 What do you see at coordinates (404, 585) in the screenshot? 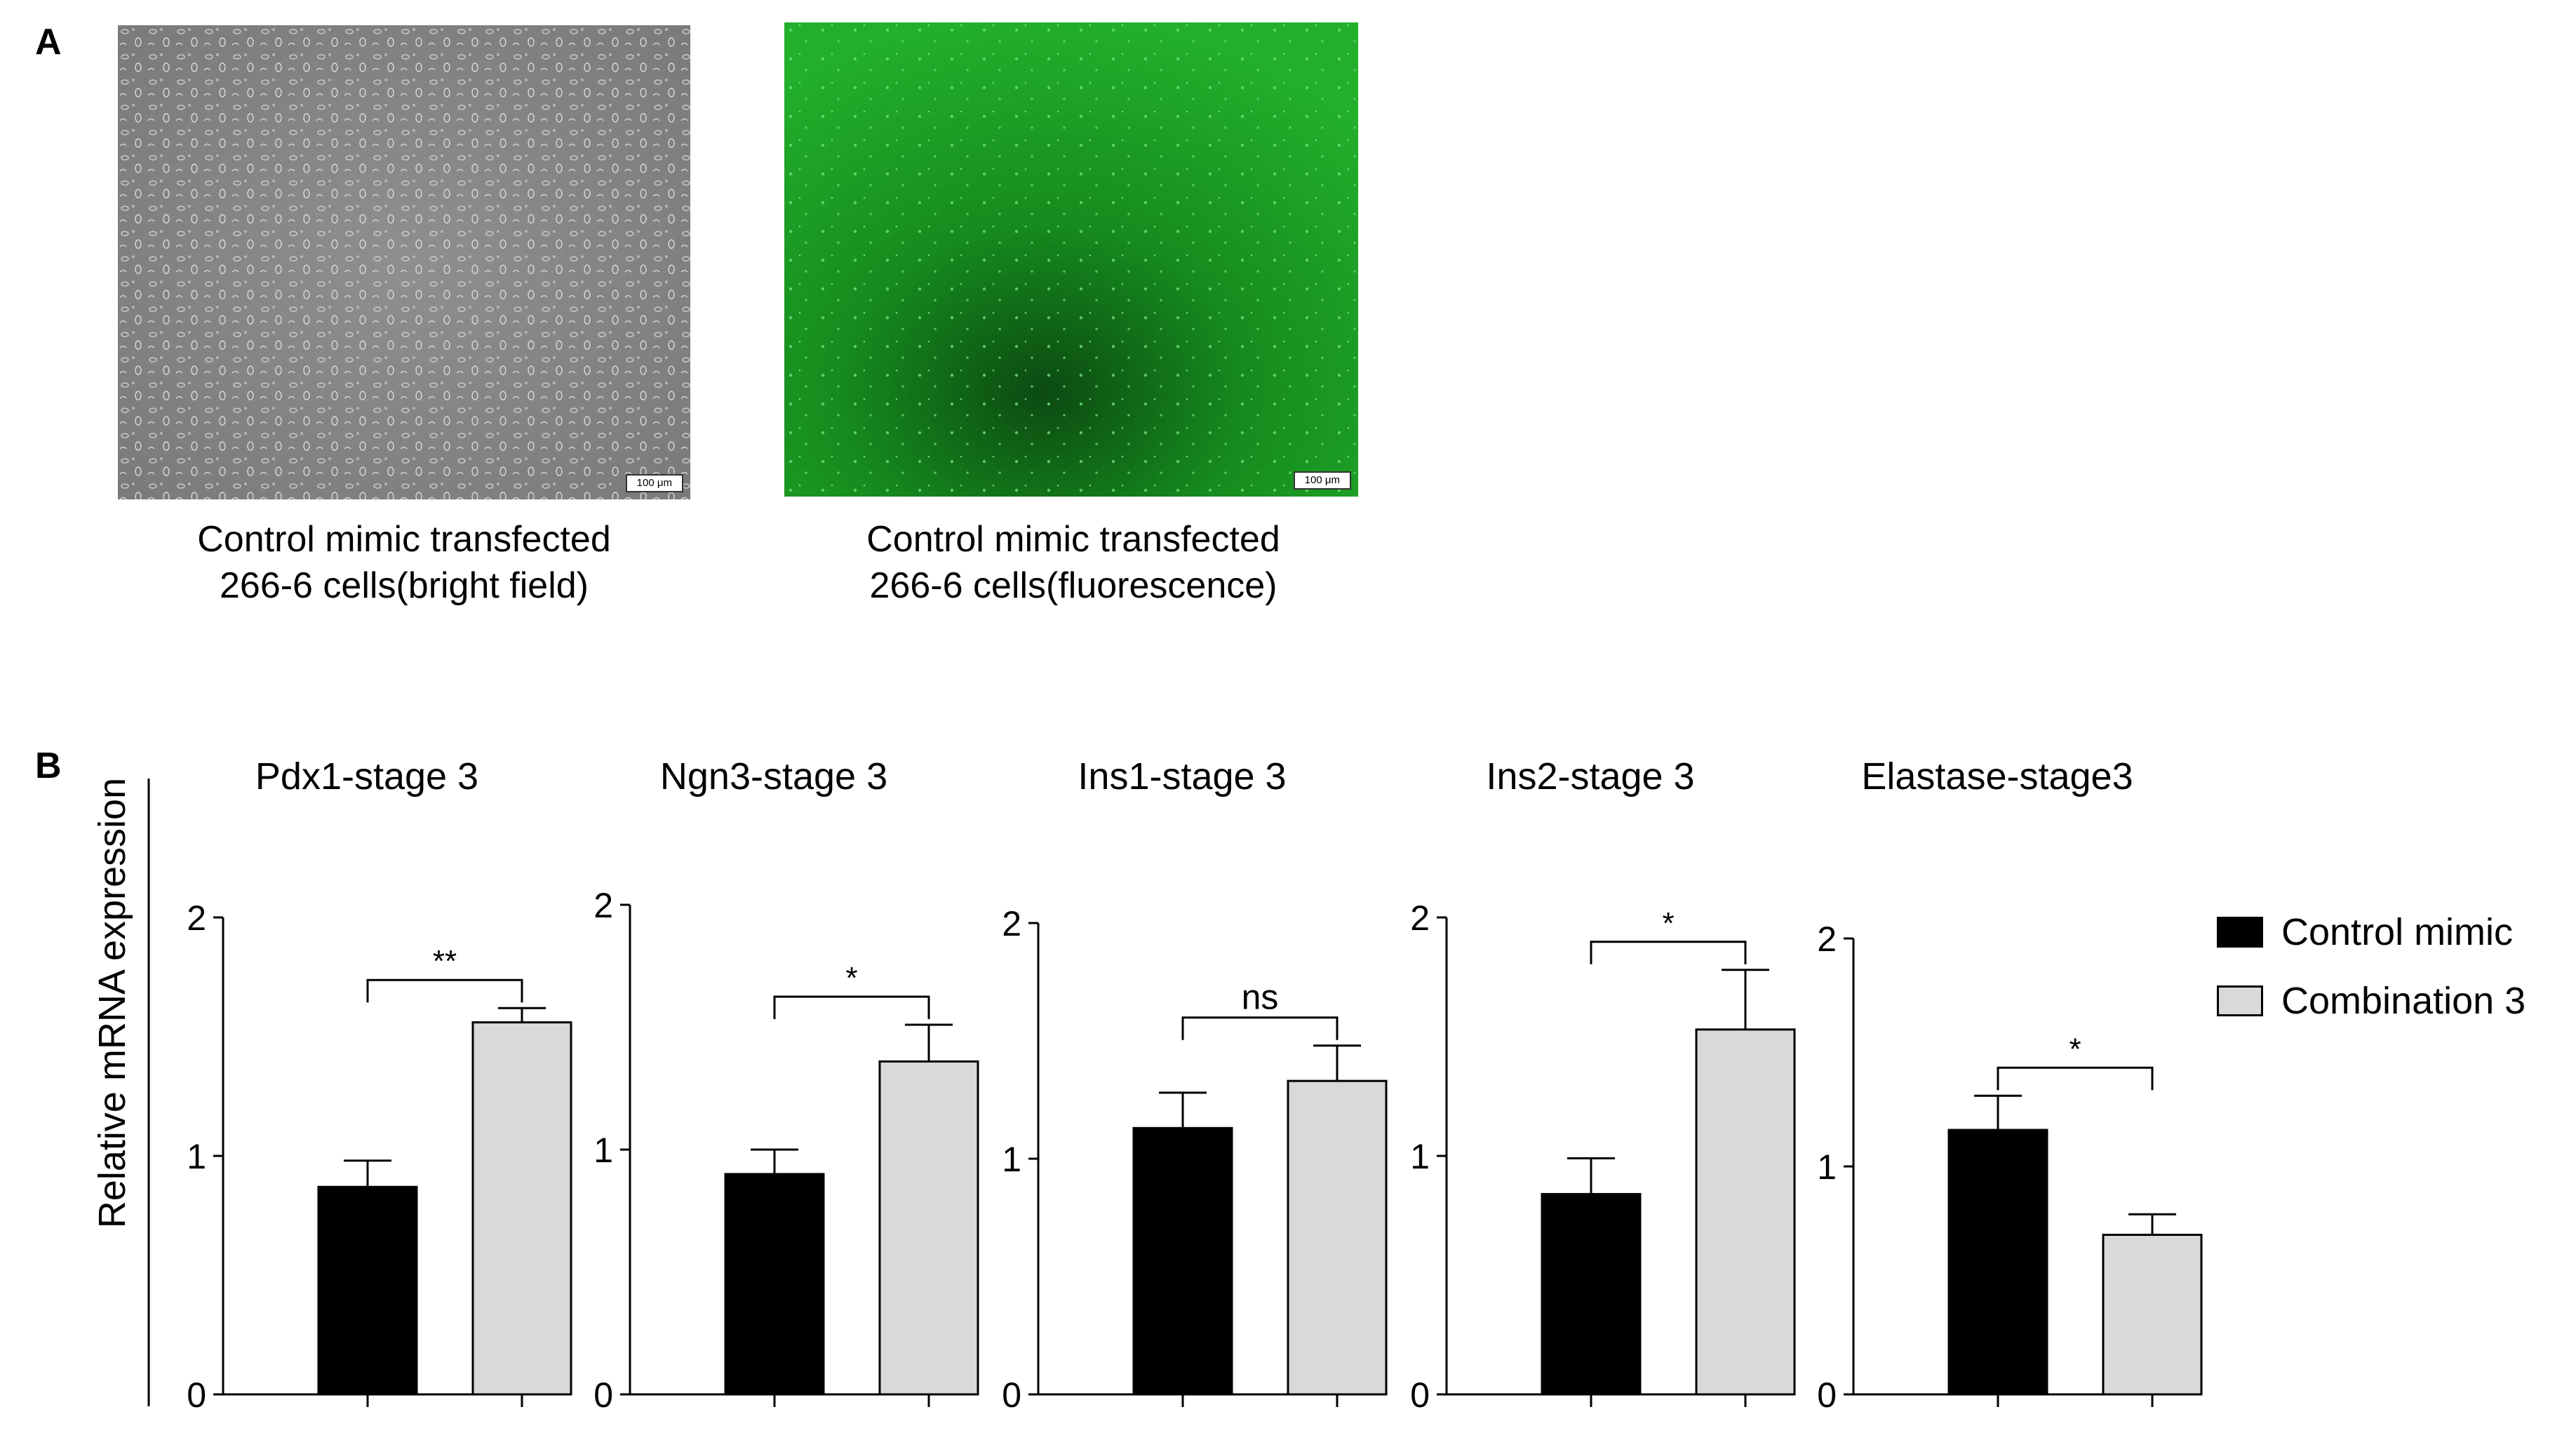
I see `caption-line: 266-6 cells(bright field)` at bounding box center [404, 585].